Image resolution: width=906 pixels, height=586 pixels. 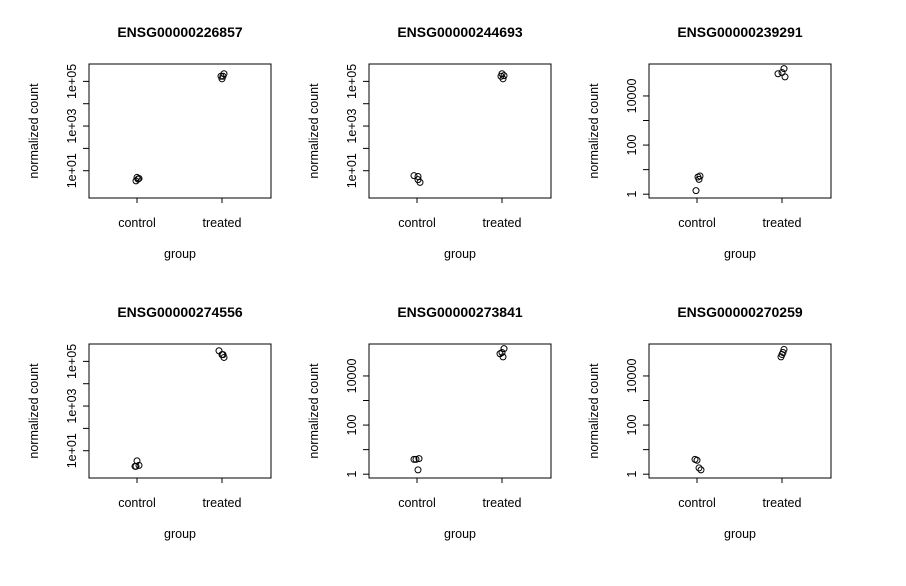 What do you see at coordinates (460, 312) in the screenshot?
I see `panel-title: ENSG00000273841` at bounding box center [460, 312].